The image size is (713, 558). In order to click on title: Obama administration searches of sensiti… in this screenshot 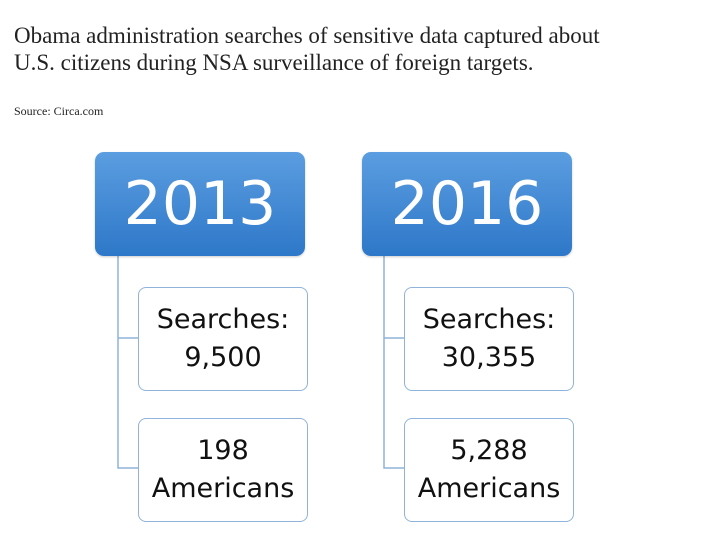, I will do `click(307, 49)`.